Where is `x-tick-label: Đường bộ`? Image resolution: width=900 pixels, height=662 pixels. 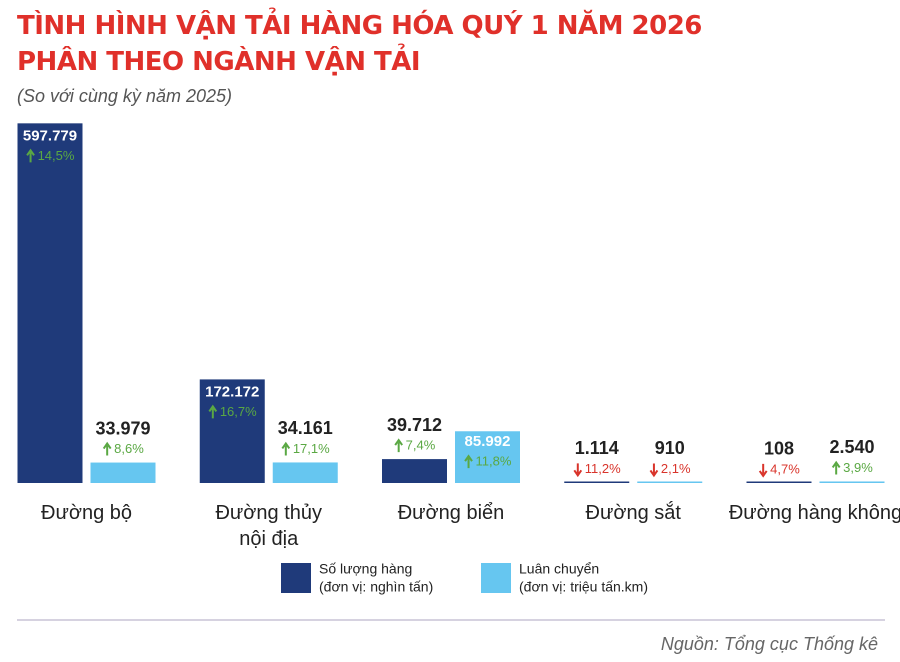
x-tick-label: Đường bộ is located at coordinates (86, 513).